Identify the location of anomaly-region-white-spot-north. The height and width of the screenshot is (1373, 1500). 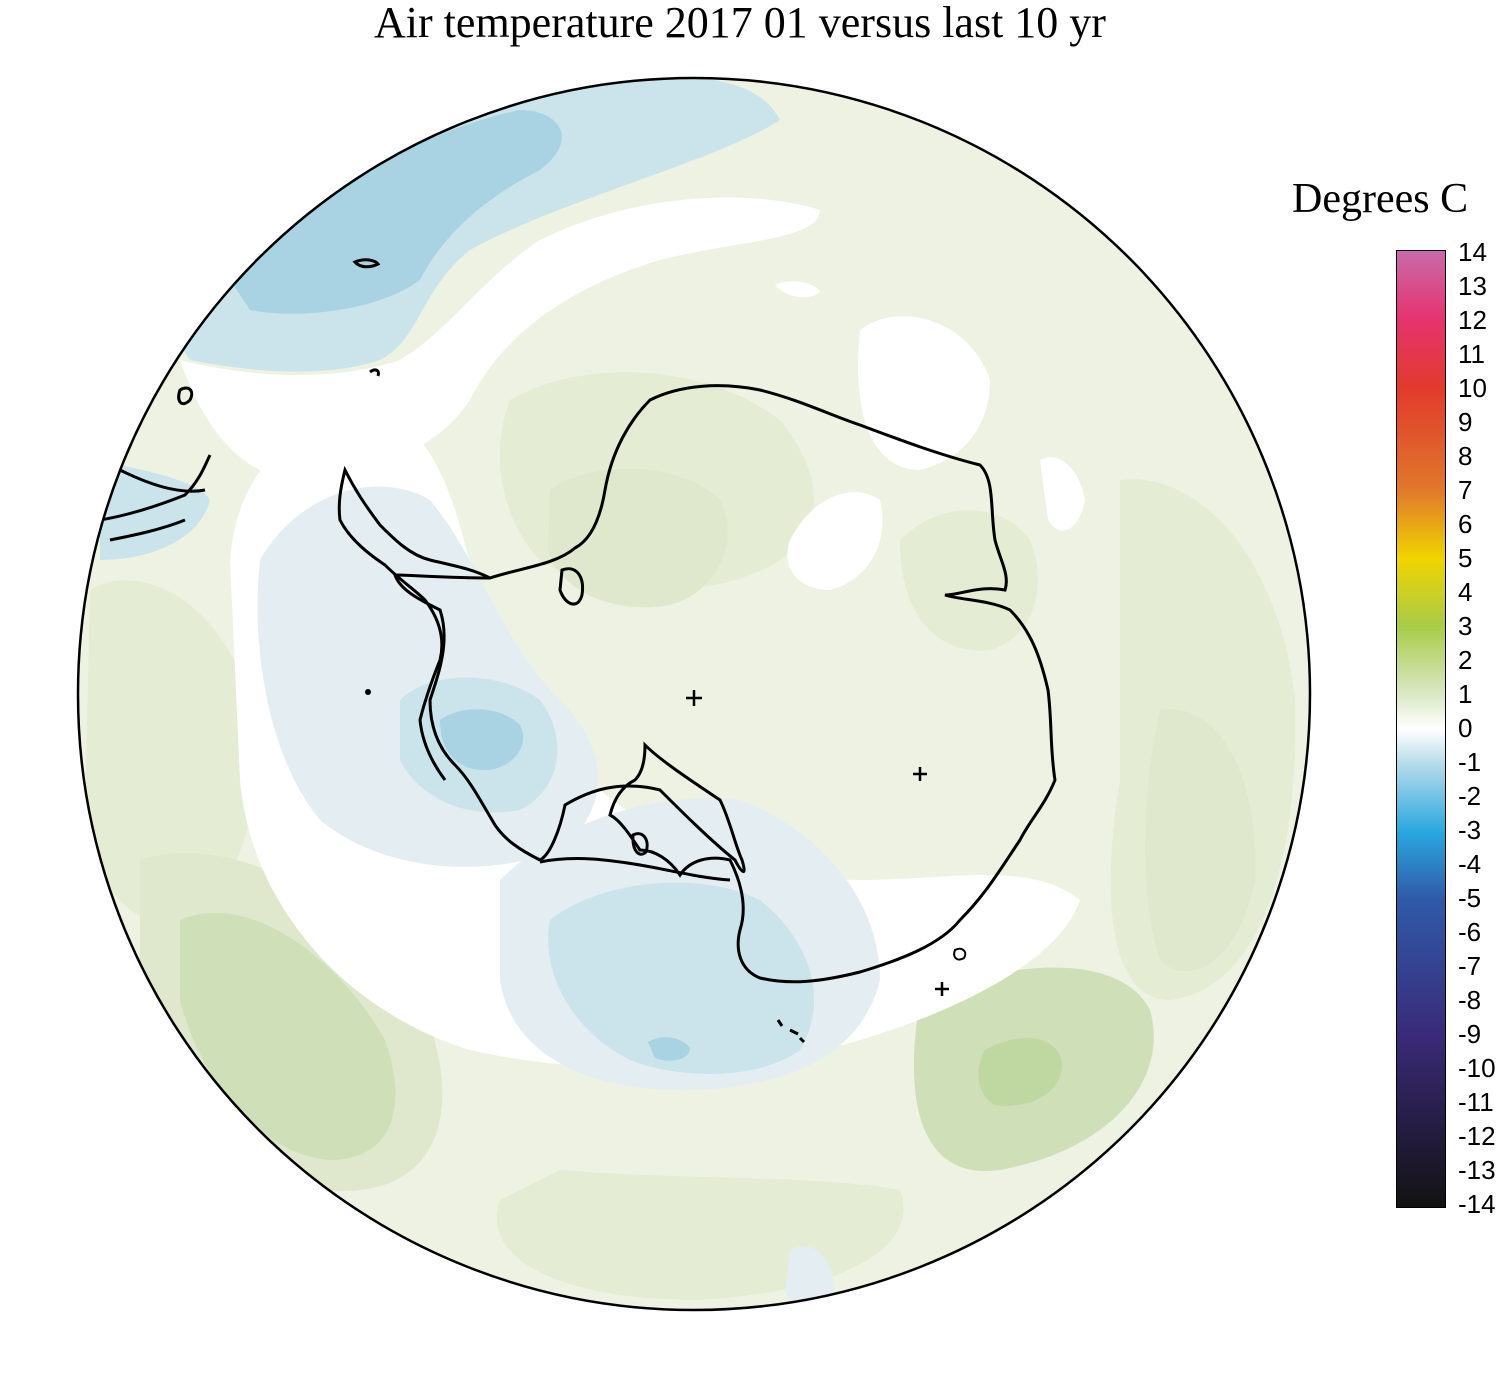
(797, 289).